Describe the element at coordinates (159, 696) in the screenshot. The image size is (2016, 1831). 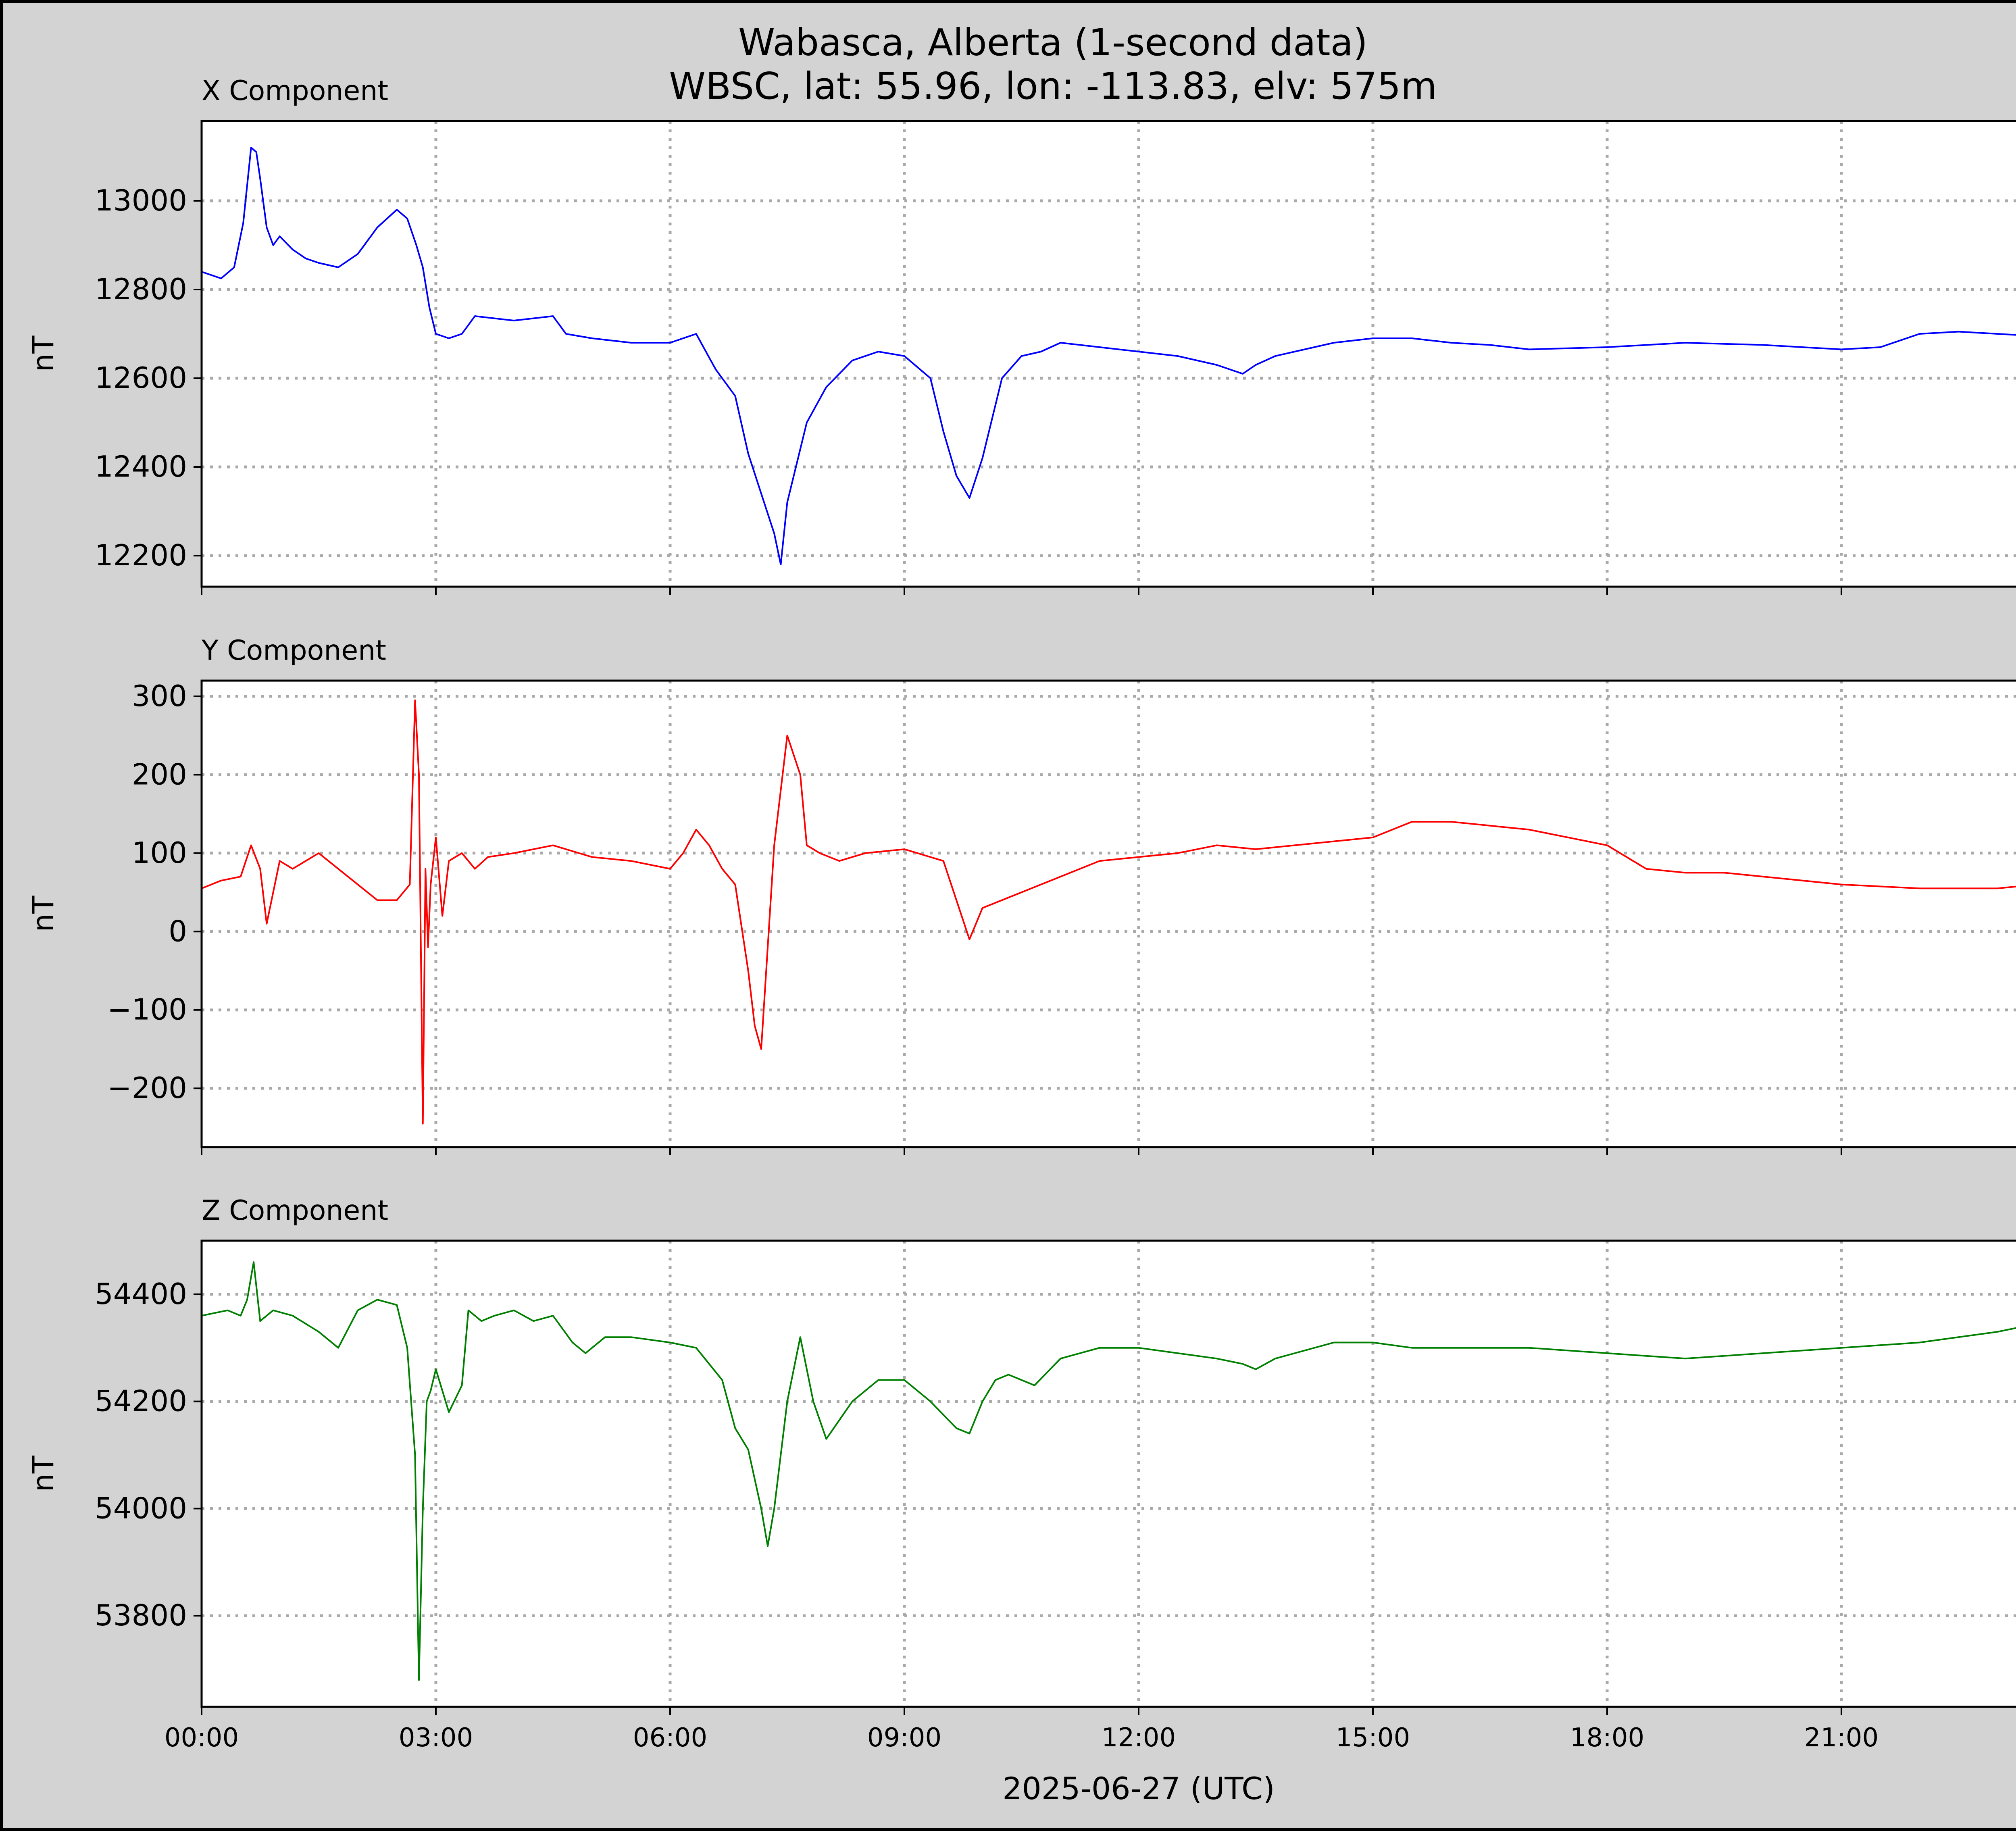
I see `y-y-tick-label: 300` at that location.